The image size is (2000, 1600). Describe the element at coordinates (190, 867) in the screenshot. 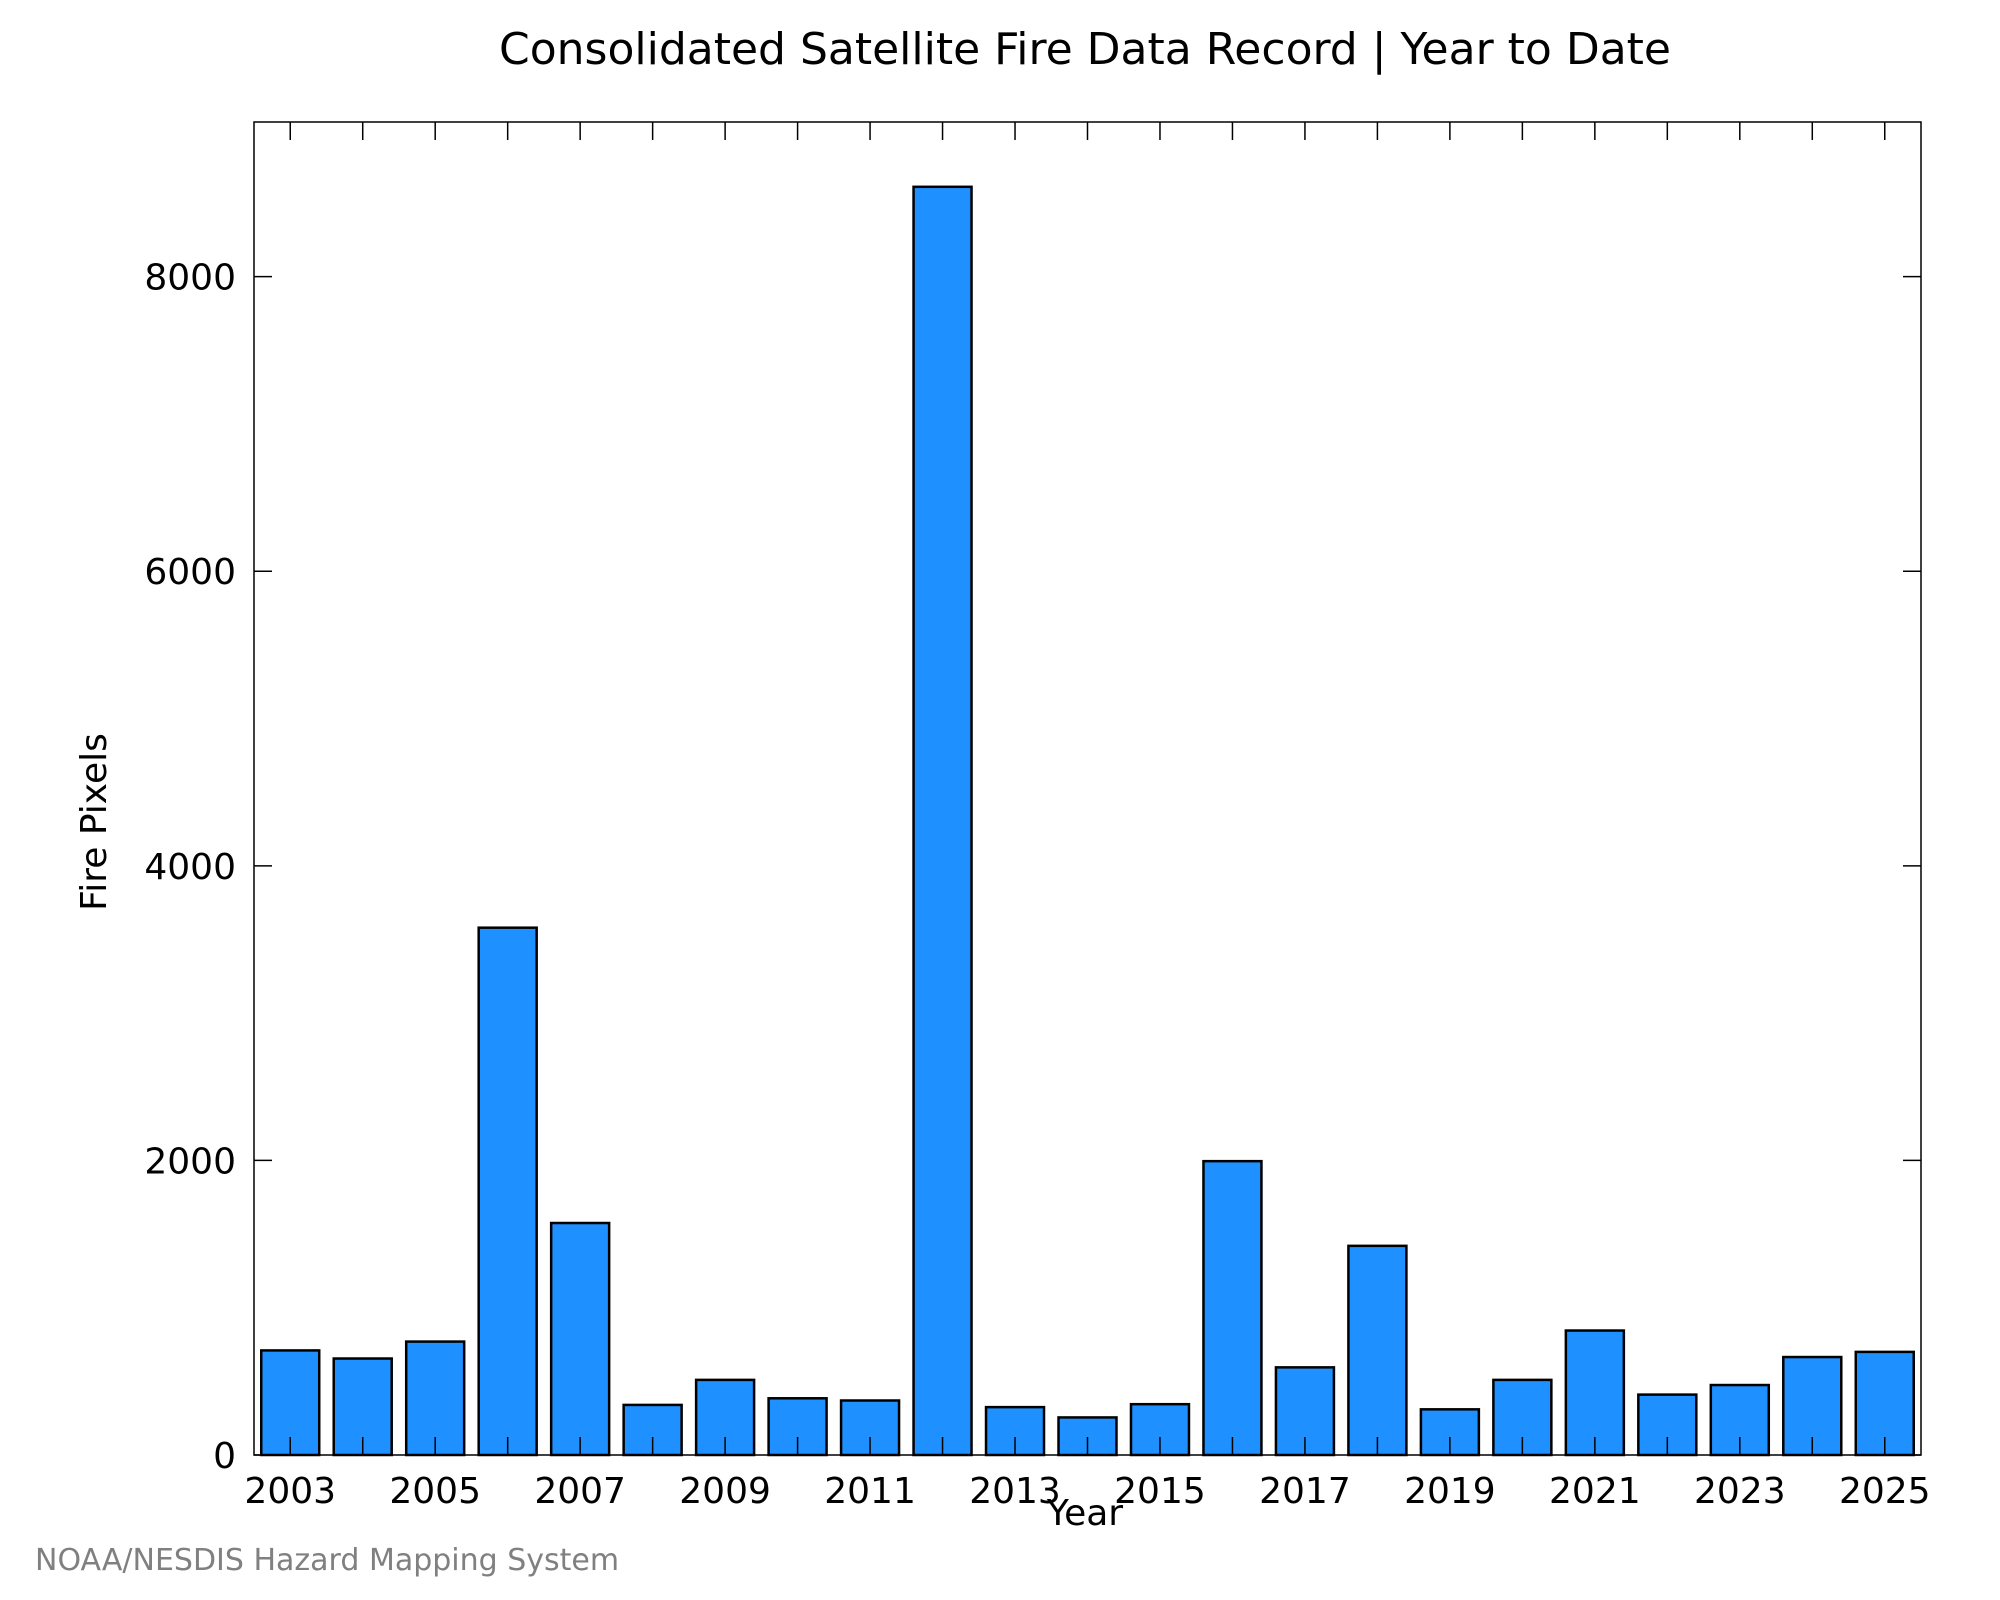

I see `y-tick-label: 4000` at that location.